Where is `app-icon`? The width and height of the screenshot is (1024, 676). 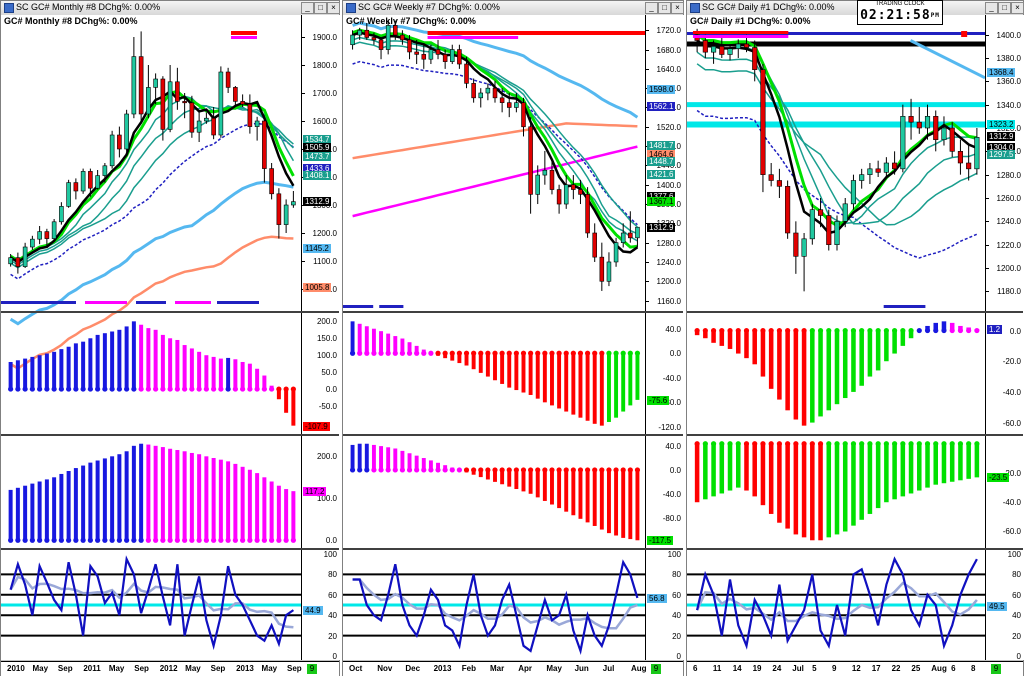
app-icon is located at coordinates (351, 8).